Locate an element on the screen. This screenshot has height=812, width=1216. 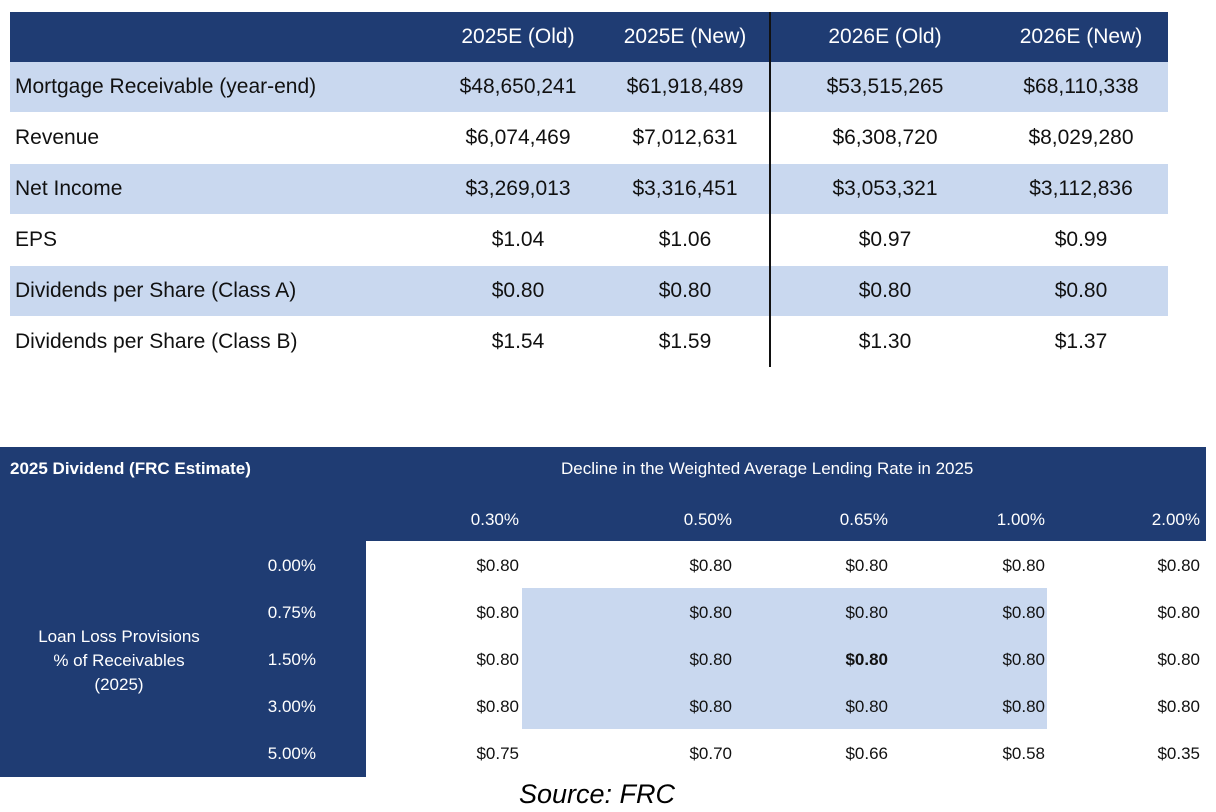
col-header: 2026E (Old) is located at coordinates (885, 36).